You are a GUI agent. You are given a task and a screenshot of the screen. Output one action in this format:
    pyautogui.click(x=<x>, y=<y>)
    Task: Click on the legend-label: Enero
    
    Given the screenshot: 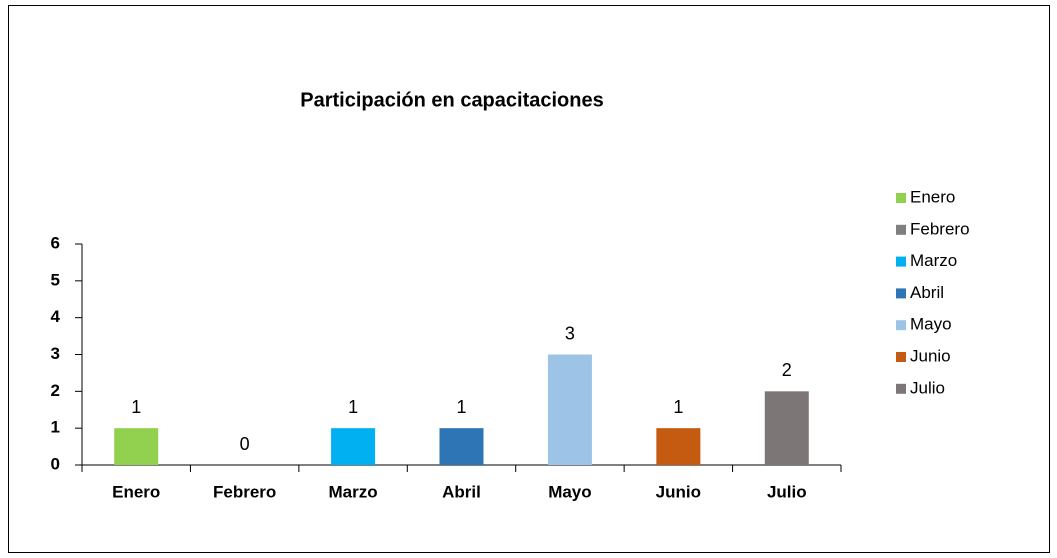 What is the action you would take?
    pyautogui.click(x=932, y=196)
    